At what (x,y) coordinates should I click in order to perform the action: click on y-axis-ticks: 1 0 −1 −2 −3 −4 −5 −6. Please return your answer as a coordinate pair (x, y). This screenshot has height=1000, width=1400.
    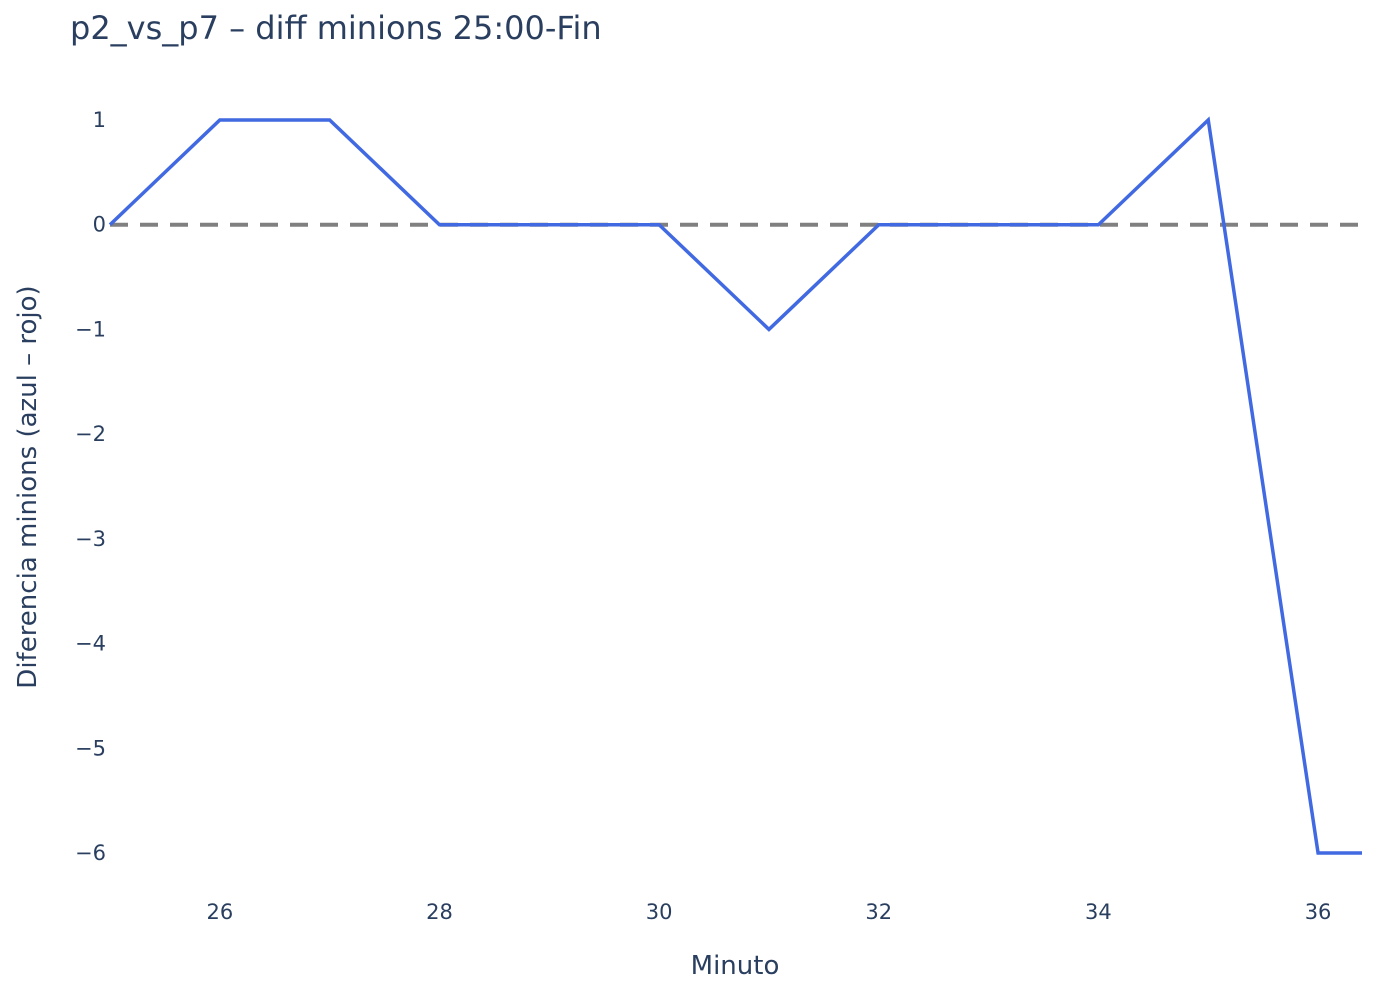
    Looking at the image, I should click on (90, 486).